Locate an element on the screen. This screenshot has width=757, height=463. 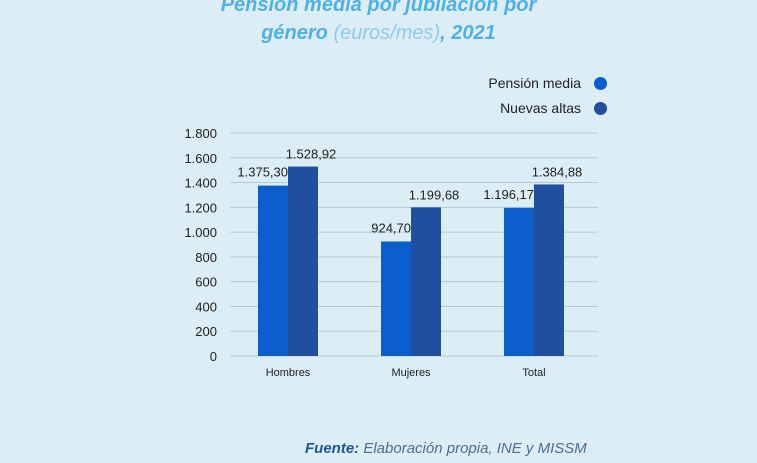
y-tick-label: 1.200 is located at coordinates (200, 207).